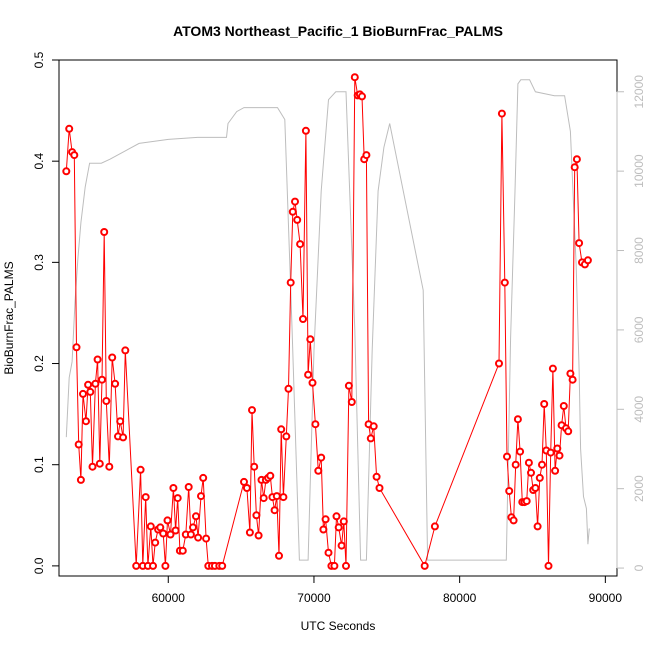 This screenshot has height=650, width=650. Describe the element at coordinates (639, 171) in the screenshot. I see `y2-tick-label: 10000` at that location.